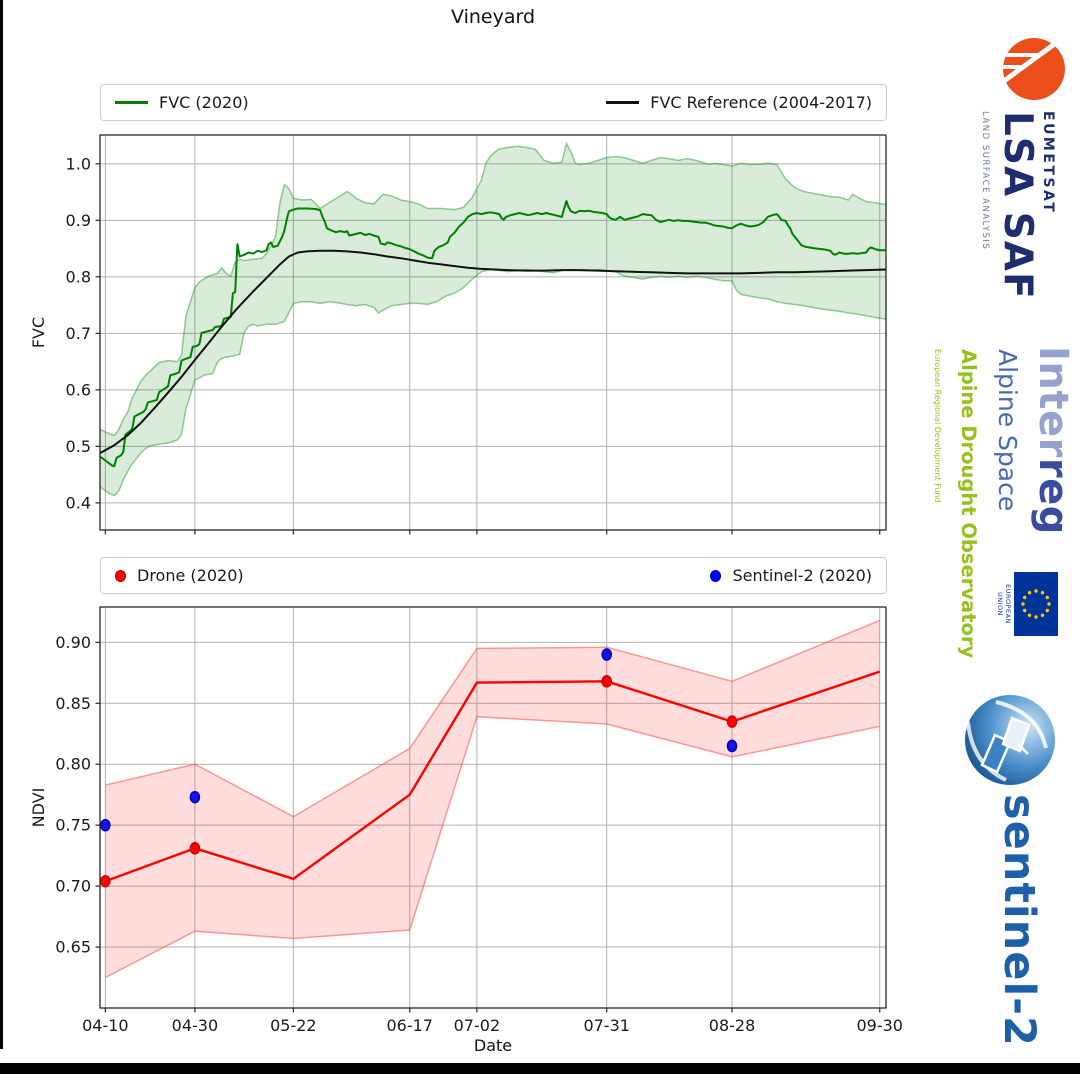 This screenshot has height=1074, width=1080. What do you see at coordinates (78, 276) in the screenshot?
I see `y-tick-label: 0.8` at bounding box center [78, 276].